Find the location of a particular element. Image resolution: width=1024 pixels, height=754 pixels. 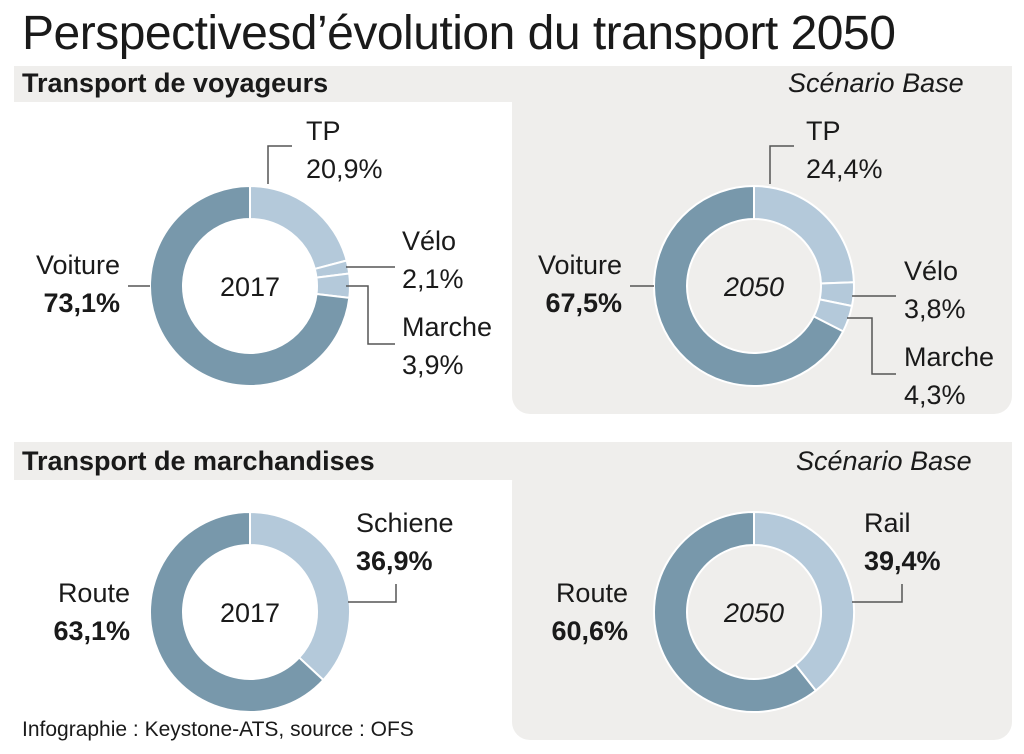

value-label-rail-transport-de-marchandises-2050: 39,4% is located at coordinates (902, 561).